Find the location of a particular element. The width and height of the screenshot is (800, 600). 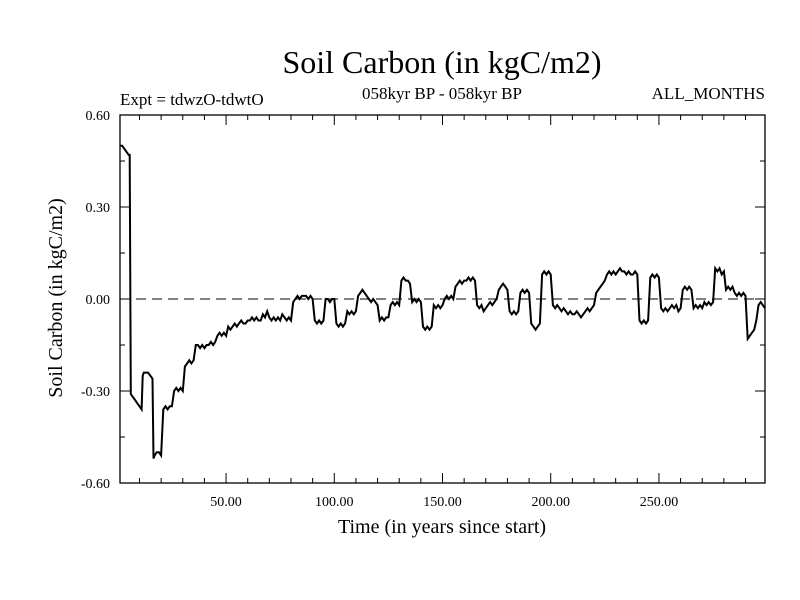

period-label: 058kyr BP - 058kyr BP is located at coordinates (442, 93).